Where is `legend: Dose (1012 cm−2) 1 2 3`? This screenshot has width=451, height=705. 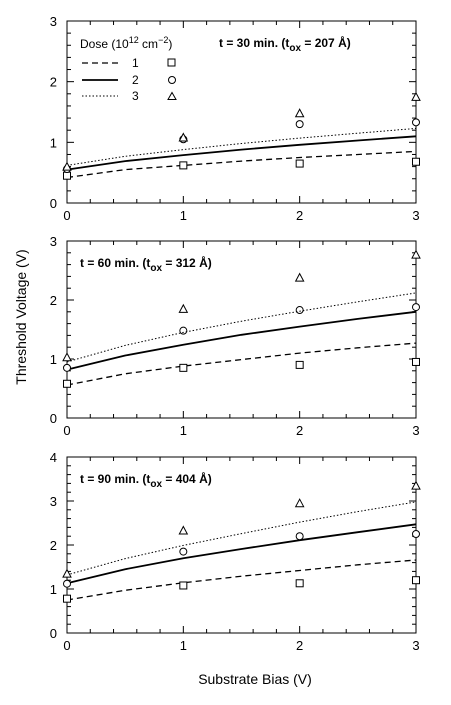
legend: Dose (1012 cm−2) 1 2 3 is located at coordinates (128, 69).